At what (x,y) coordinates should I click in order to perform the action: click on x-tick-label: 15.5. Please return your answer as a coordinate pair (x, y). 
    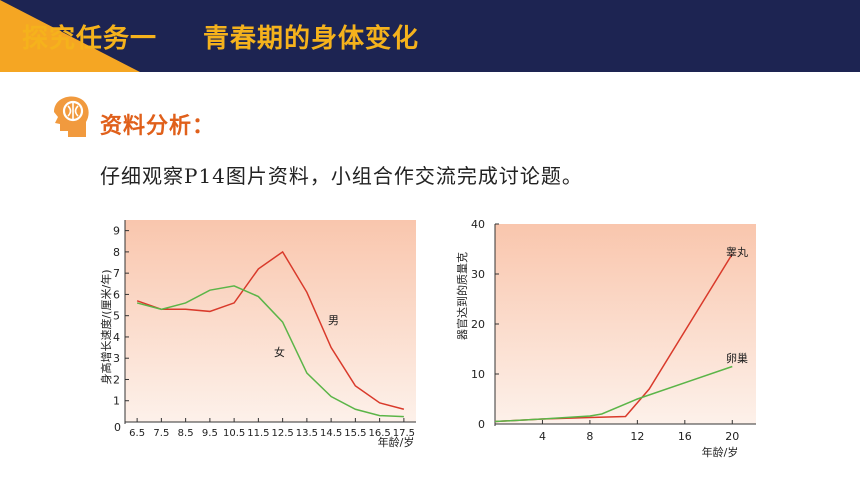
    Looking at the image, I should click on (355, 433).